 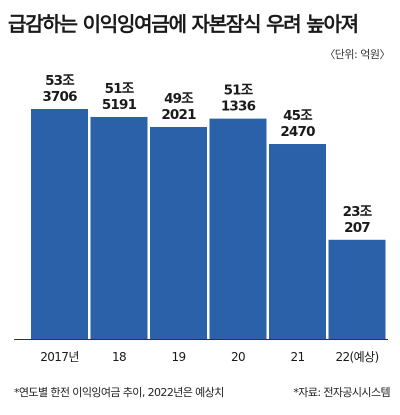 What do you see at coordinates (59, 357) in the screenshot?
I see `x-tick-label: 2017년` at bounding box center [59, 357].